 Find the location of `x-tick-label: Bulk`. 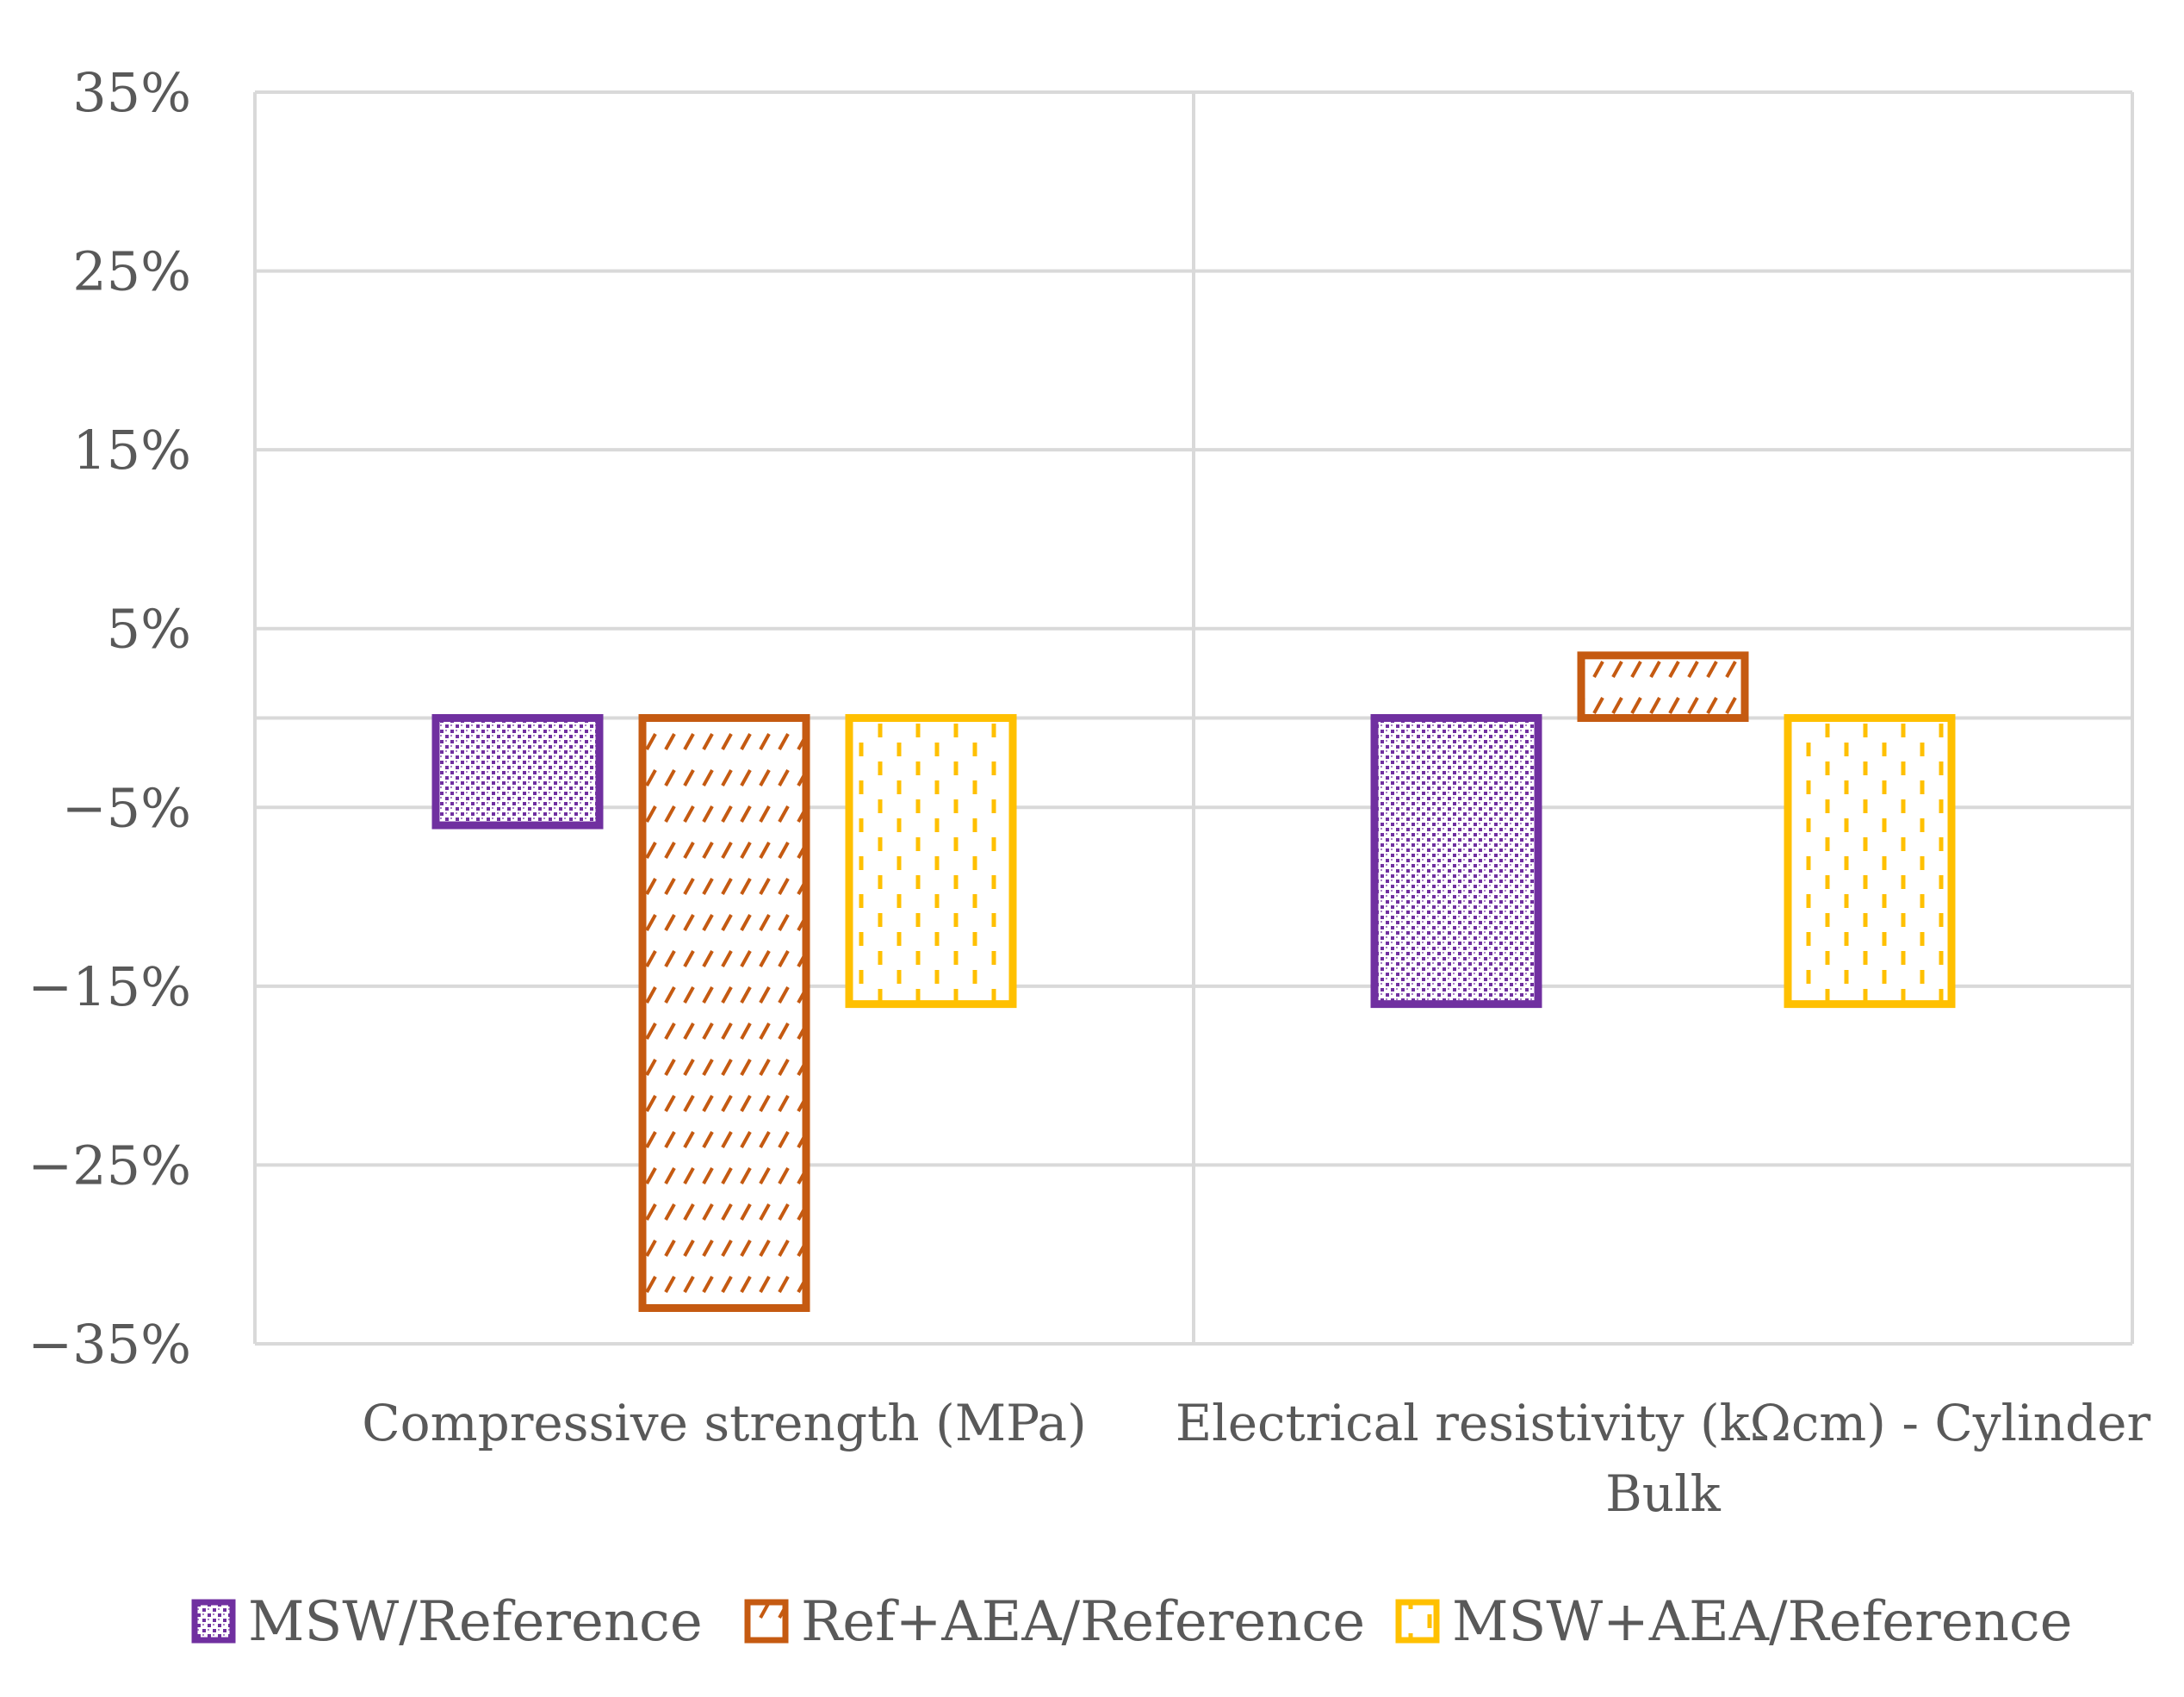

x-tick-label: Bulk is located at coordinates (1664, 1494).